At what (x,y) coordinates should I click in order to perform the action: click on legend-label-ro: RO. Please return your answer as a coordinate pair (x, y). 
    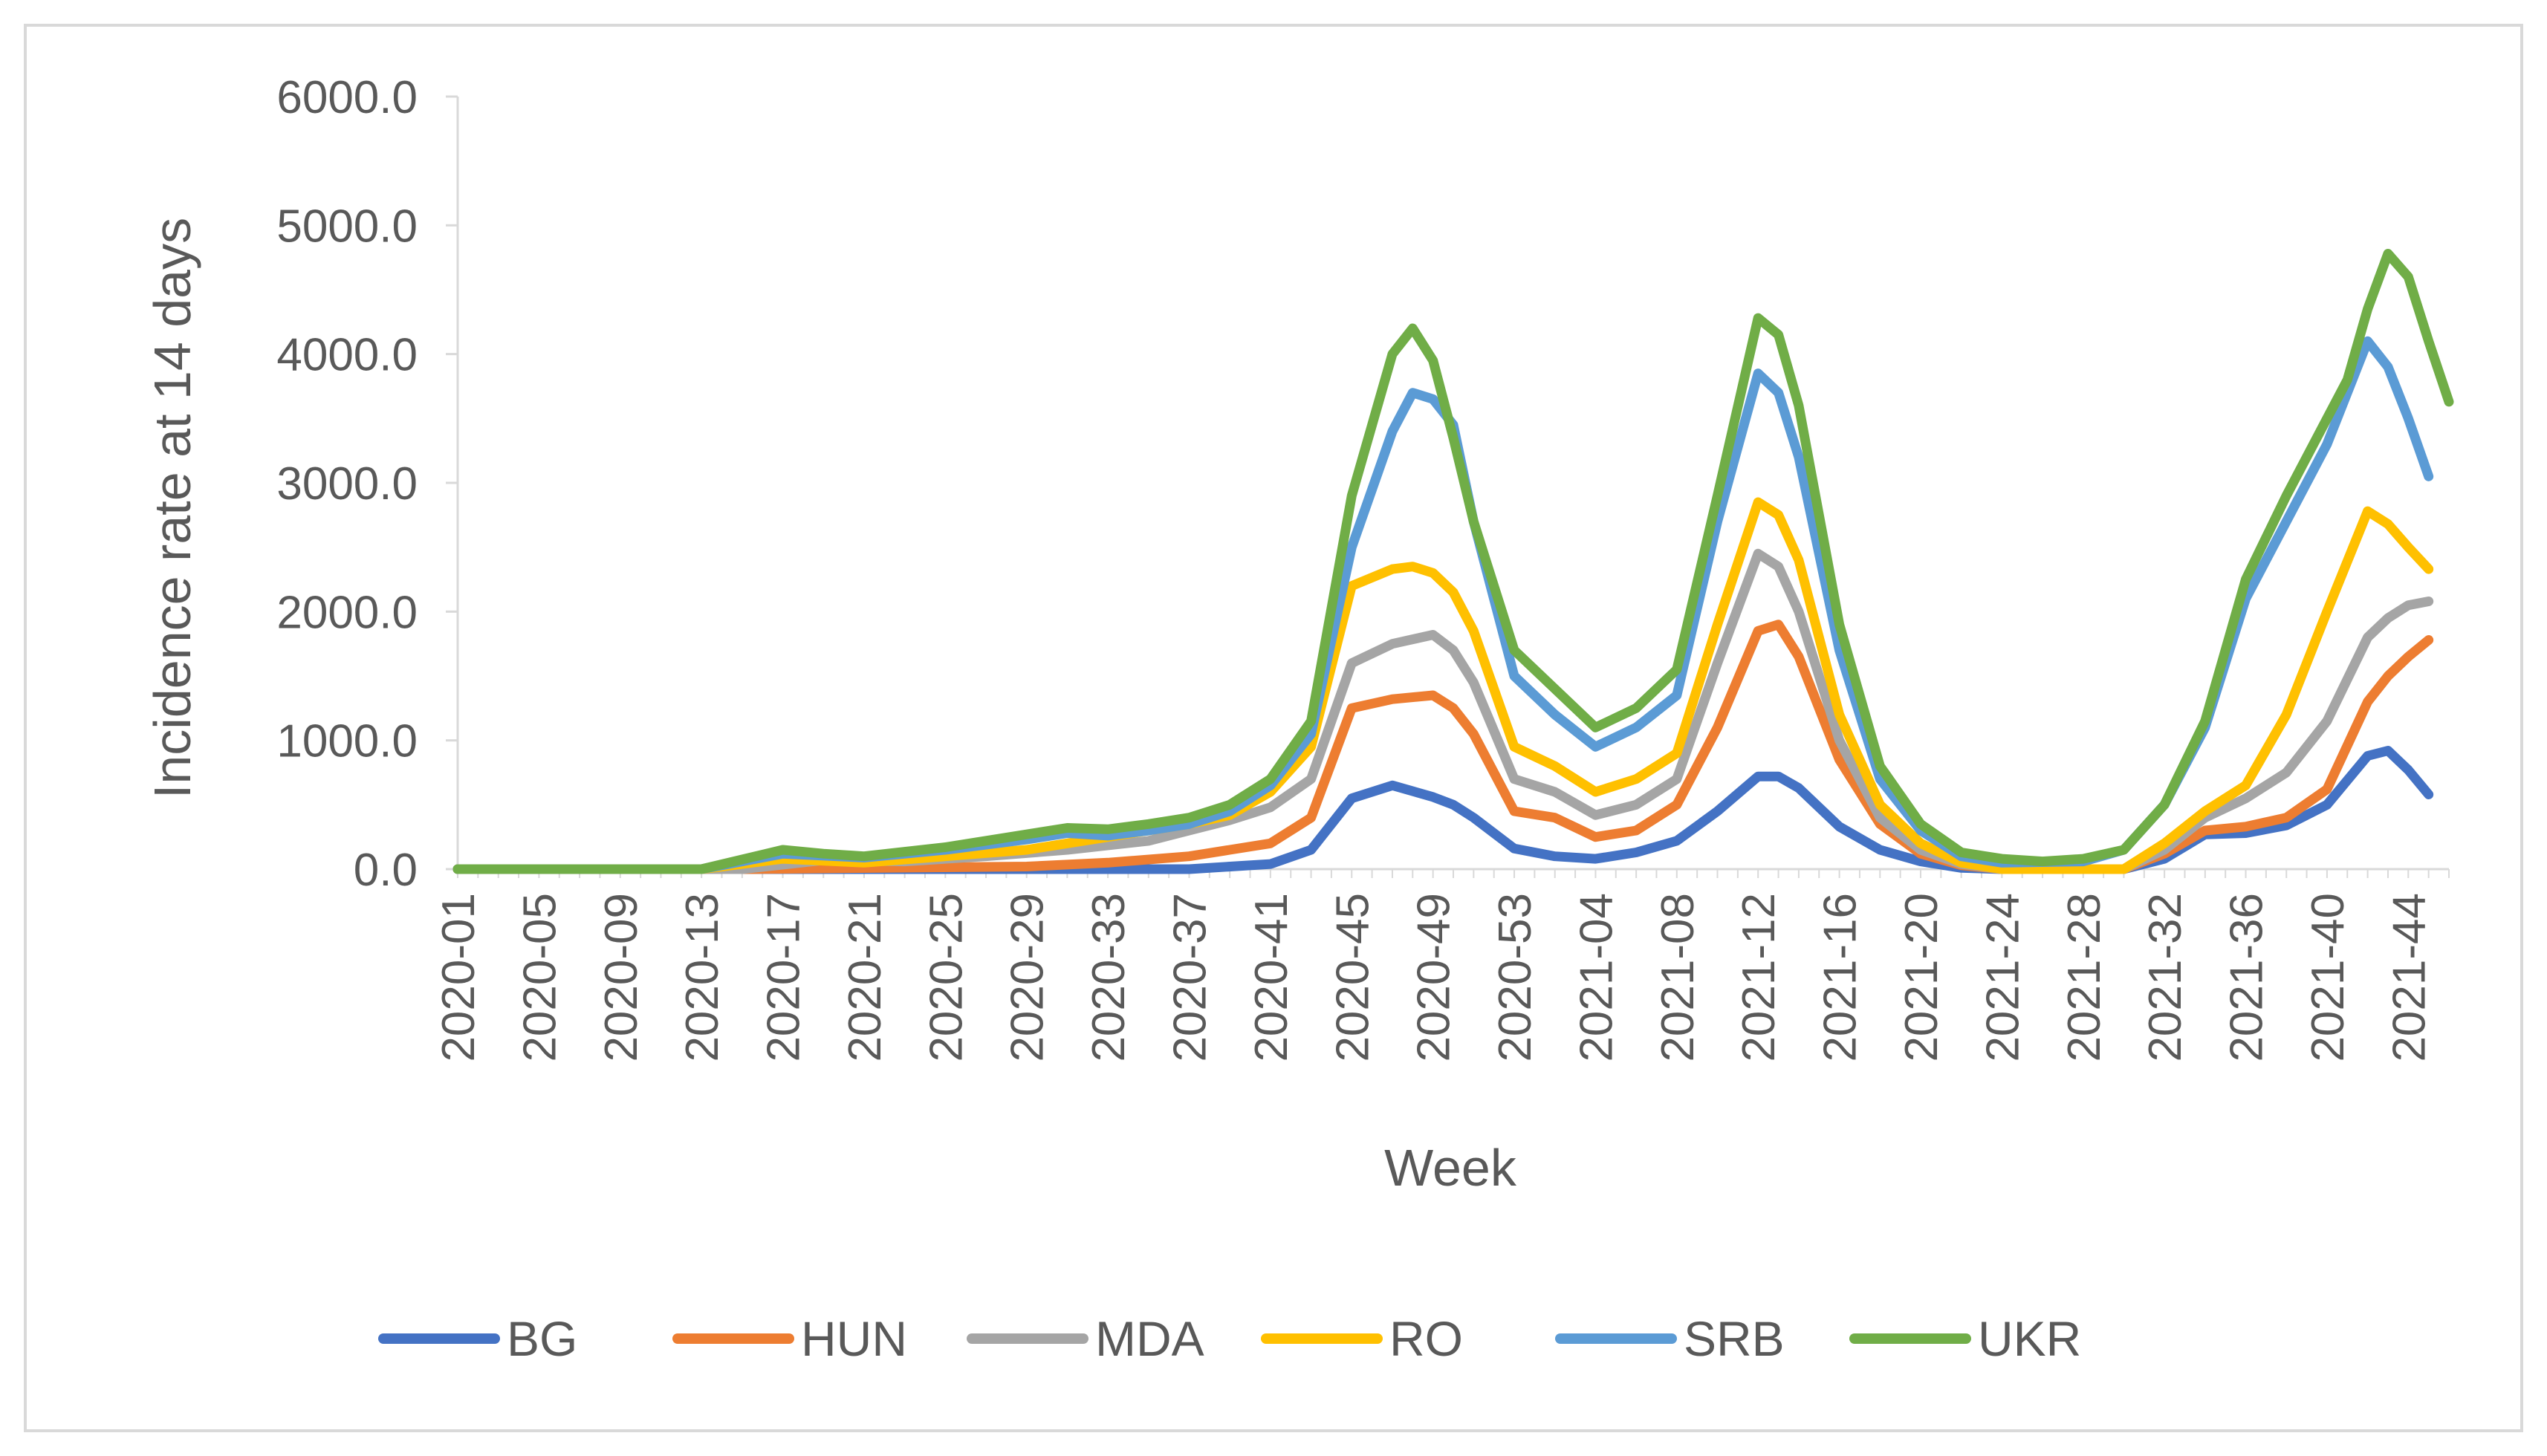
    Looking at the image, I should click on (1426, 1339).